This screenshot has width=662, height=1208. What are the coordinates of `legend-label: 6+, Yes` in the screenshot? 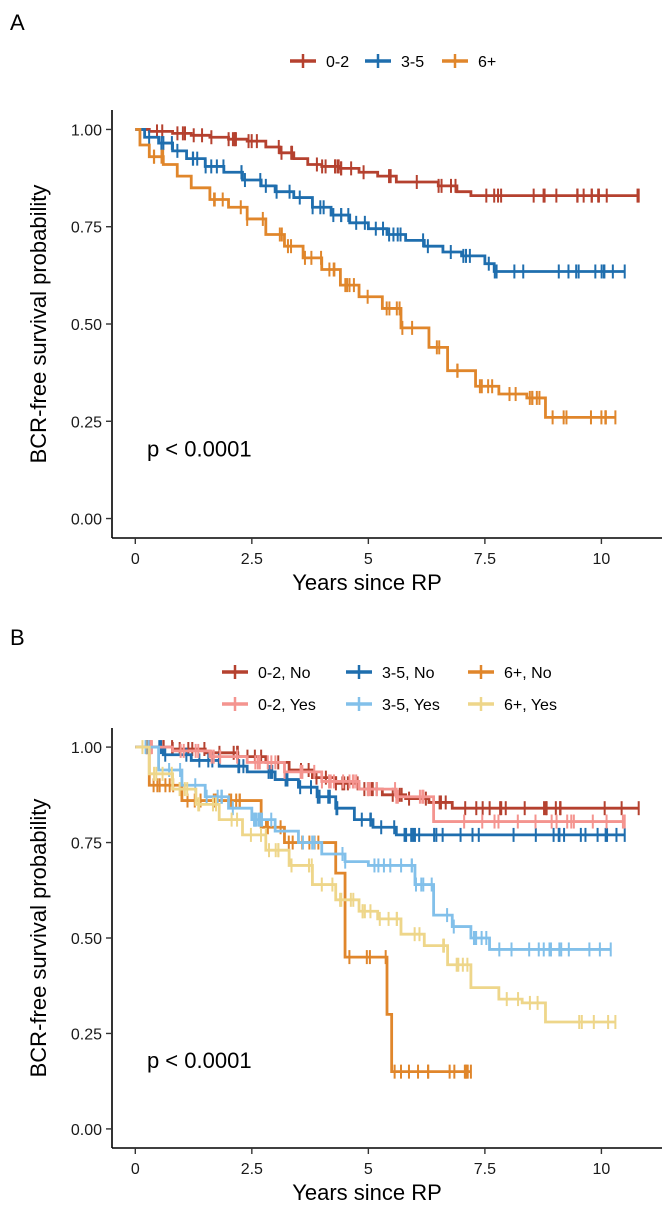 It's located at (530, 705).